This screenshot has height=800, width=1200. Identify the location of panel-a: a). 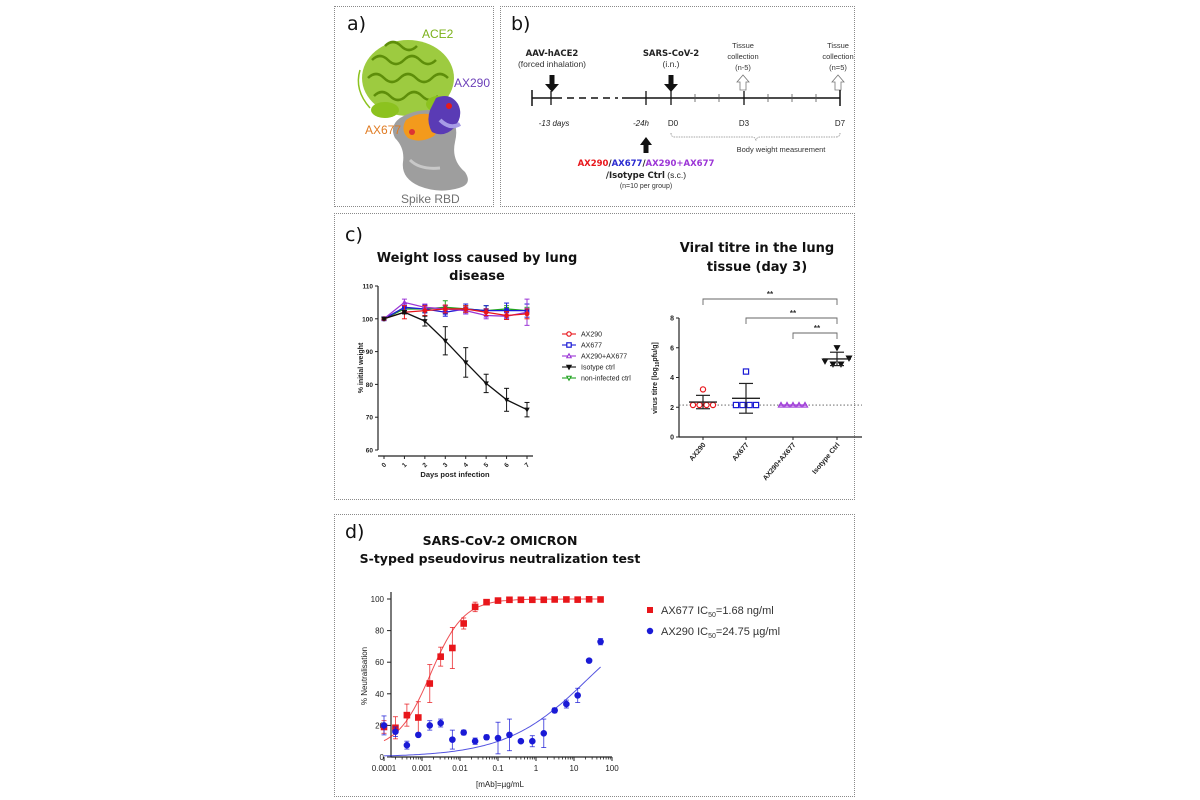
(414, 106).